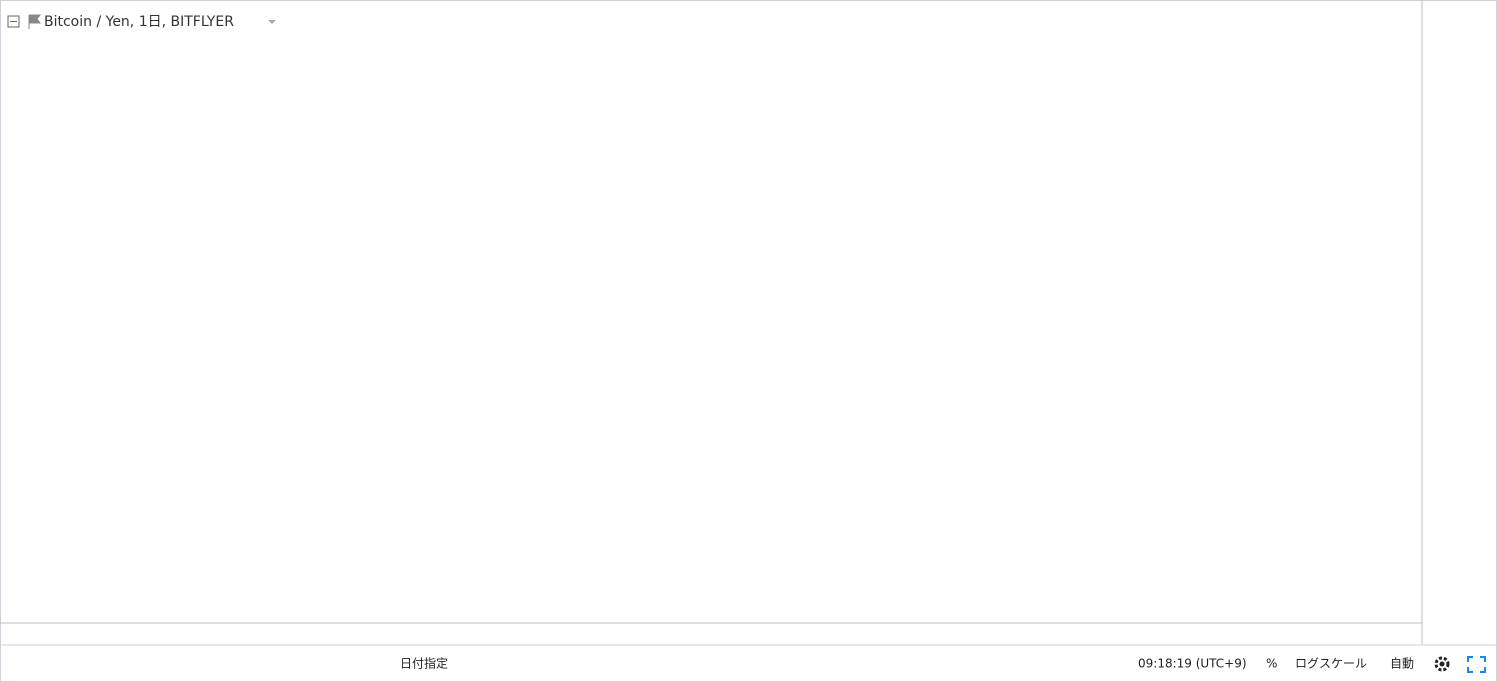 The image size is (1497, 682). What do you see at coordinates (1476, 664) in the screenshot?
I see `fullscreen-button` at bounding box center [1476, 664].